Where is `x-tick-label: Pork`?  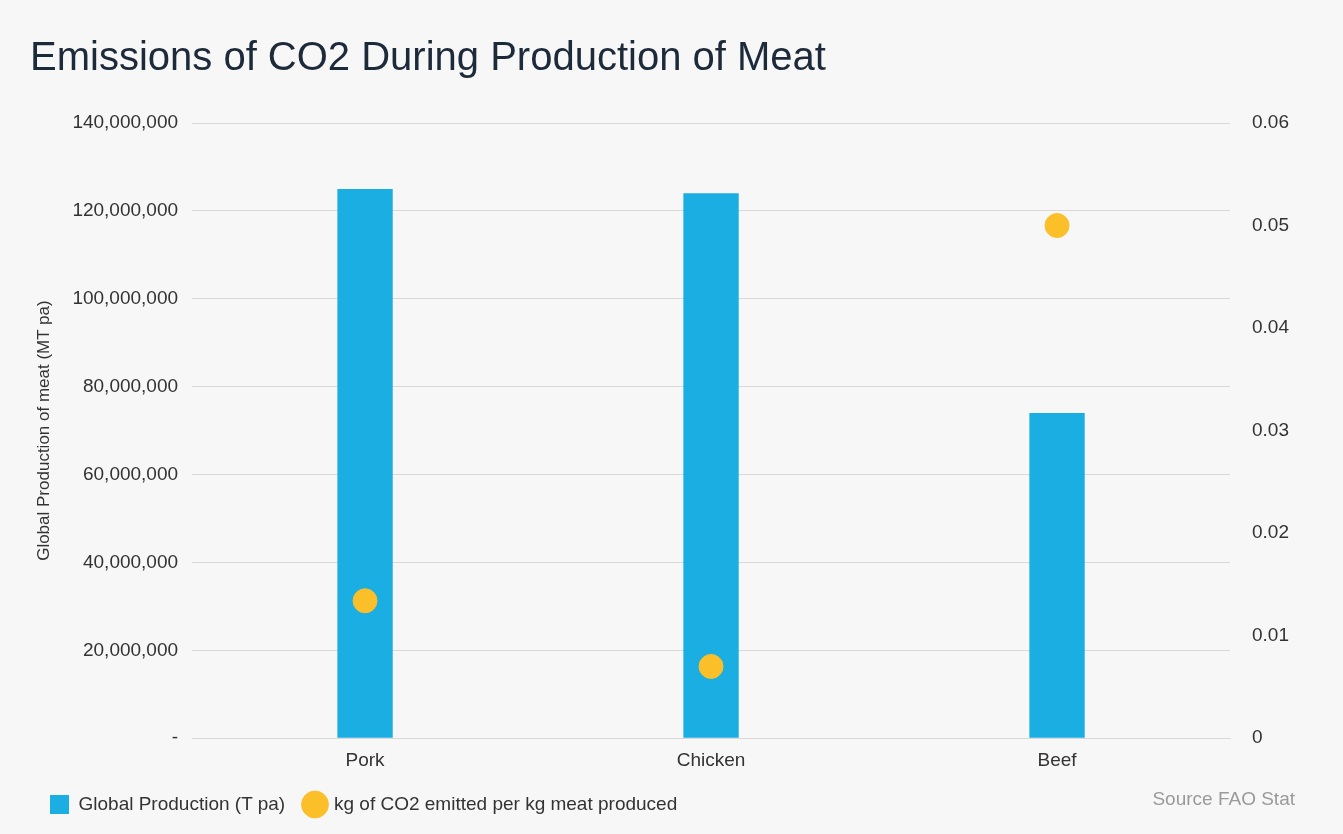
x-tick-label: Pork is located at coordinates (365, 759).